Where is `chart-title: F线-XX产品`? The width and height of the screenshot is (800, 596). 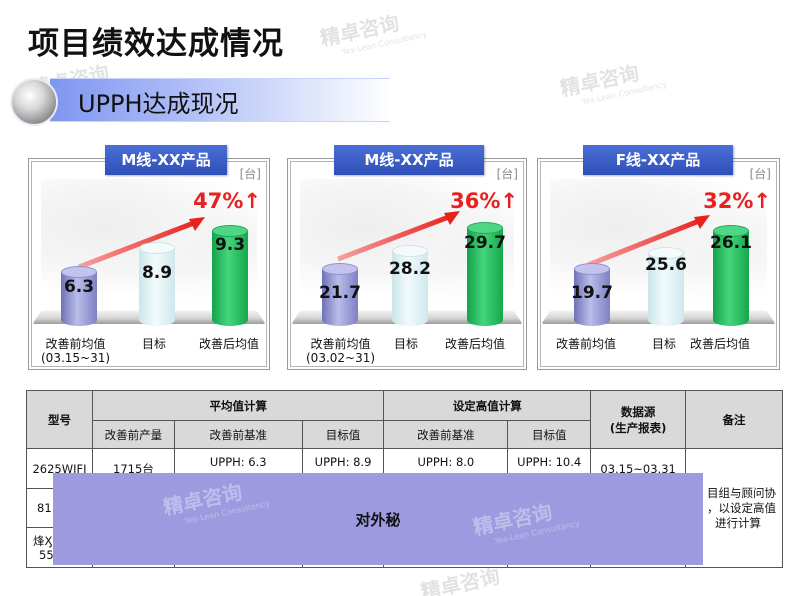
chart-title: F线-XX产品 is located at coordinates (658, 160).